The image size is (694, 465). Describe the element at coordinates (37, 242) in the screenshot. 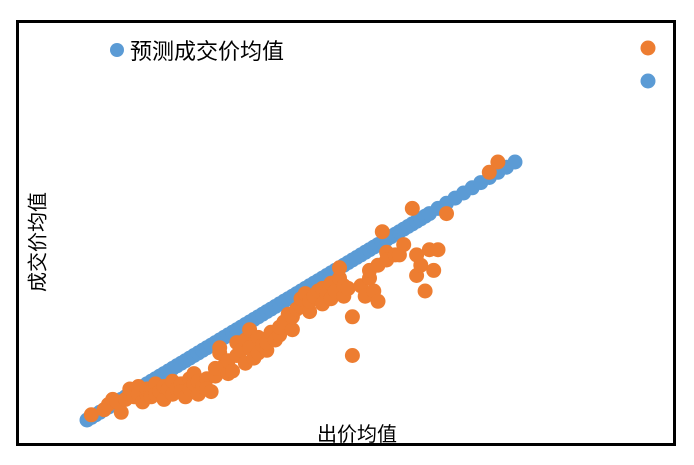

I see `y-axis-label: 成交价均值` at that location.